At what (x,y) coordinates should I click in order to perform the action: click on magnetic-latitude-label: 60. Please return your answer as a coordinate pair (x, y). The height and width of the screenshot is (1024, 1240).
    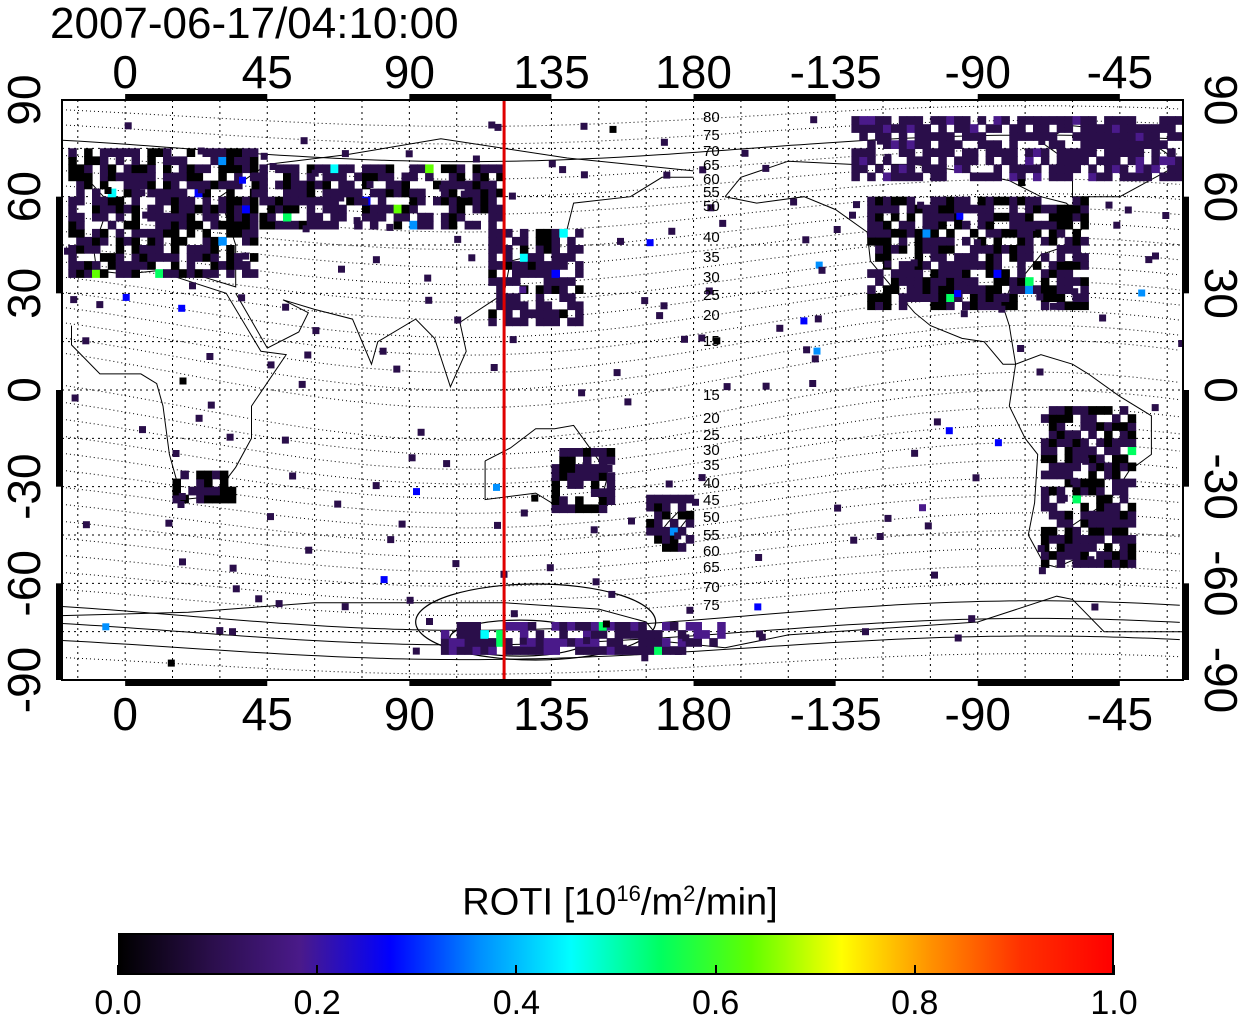
    Looking at the image, I should click on (711, 179).